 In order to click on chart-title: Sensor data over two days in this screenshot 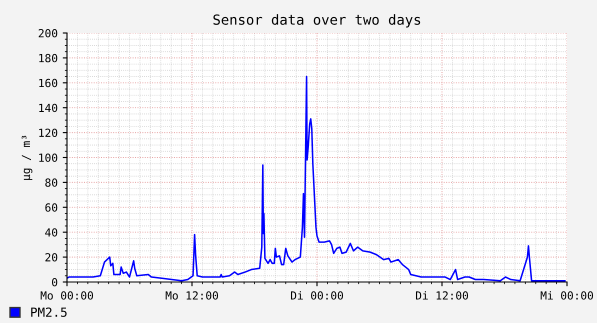, I will do `click(316, 21)`.